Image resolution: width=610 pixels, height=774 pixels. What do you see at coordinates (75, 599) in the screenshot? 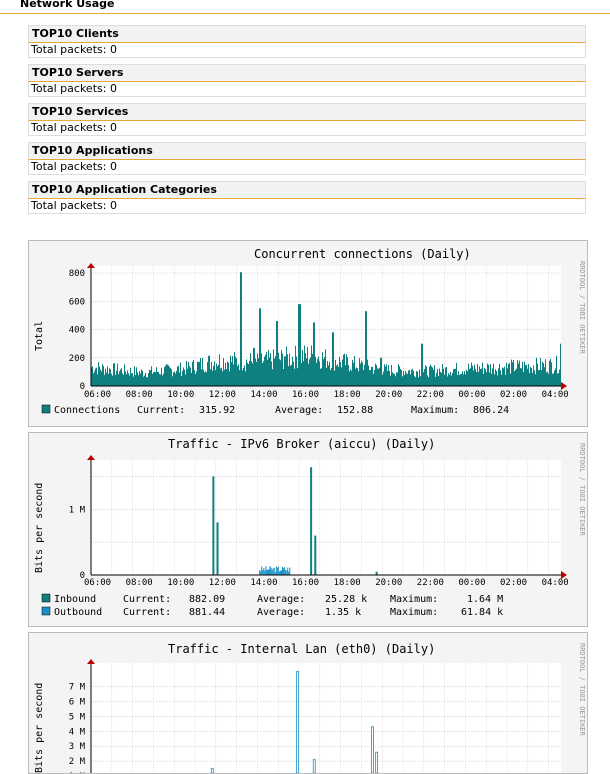
I see `legend-name: Inbound` at bounding box center [75, 599].